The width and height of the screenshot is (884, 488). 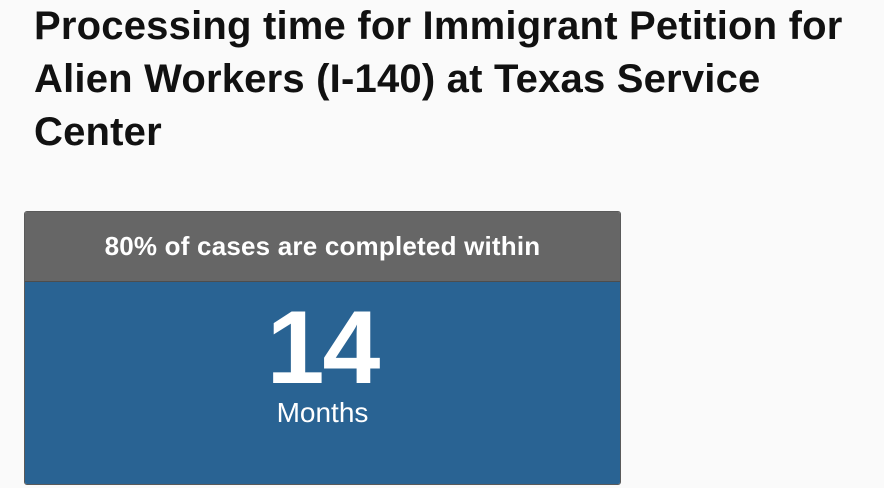 I want to click on card-header-text: 80% of cases are completed within, so click(x=322, y=246).